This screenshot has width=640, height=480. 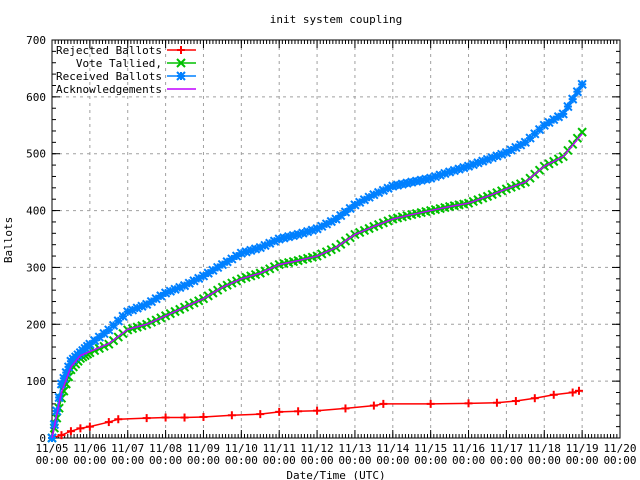 What do you see at coordinates (36, 381) in the screenshot?
I see `y-tick-label: 100` at bounding box center [36, 381].